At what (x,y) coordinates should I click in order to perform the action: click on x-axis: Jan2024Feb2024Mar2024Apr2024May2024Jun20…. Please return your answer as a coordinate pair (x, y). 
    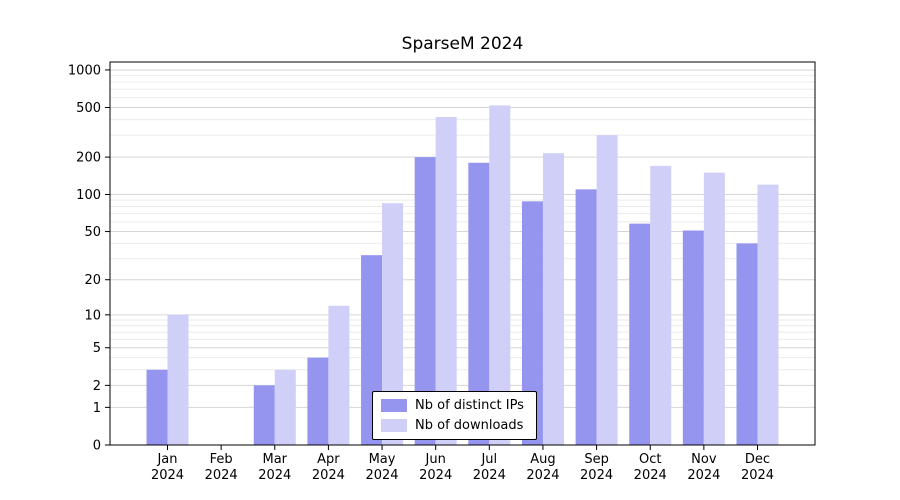
    Looking at the image, I should click on (462, 464).